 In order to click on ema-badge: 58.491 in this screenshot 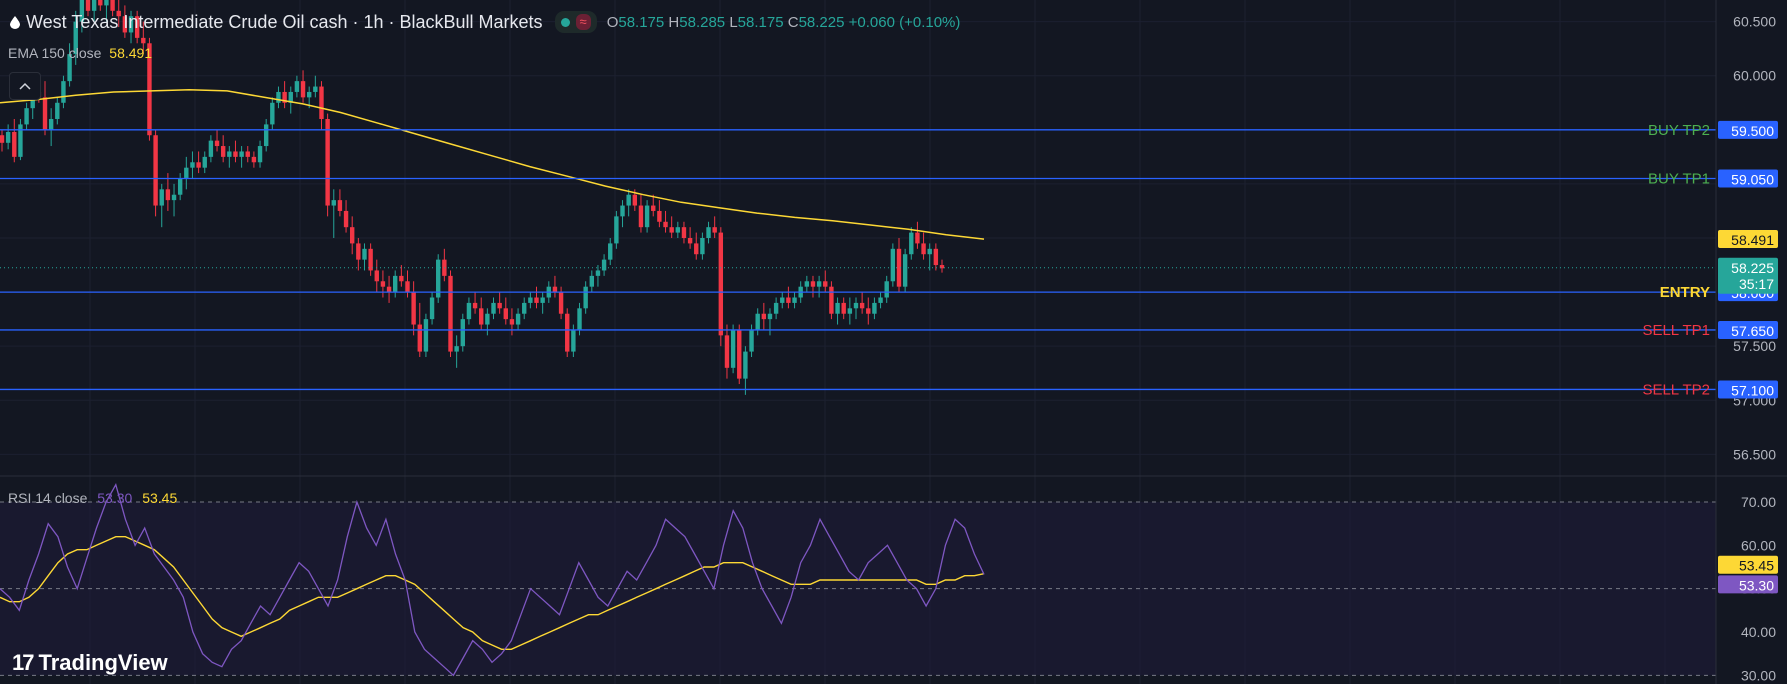, I will do `click(1748, 238)`.